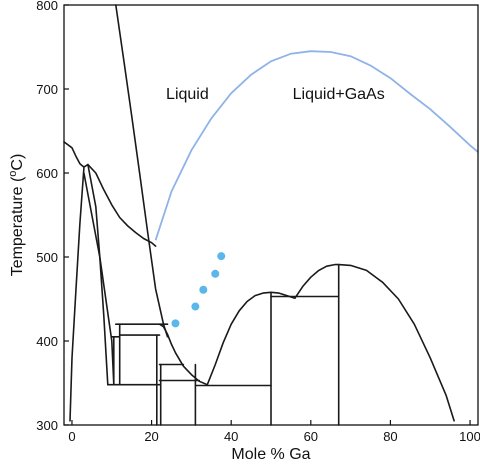 The width and height of the screenshot is (480, 468). What do you see at coordinates (47, 89) in the screenshot?
I see `y-tick-label: 700` at bounding box center [47, 89].